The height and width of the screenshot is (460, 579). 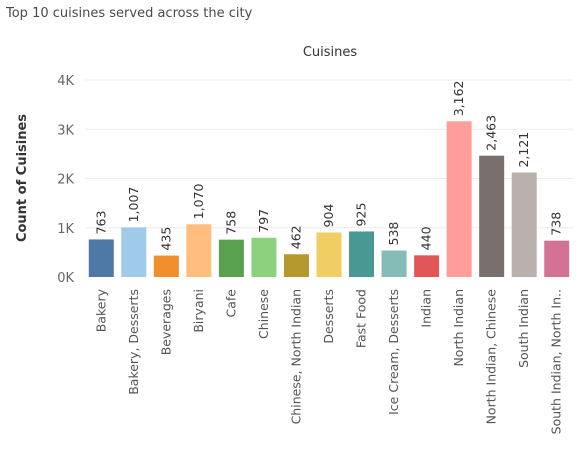 What do you see at coordinates (328, 216) in the screenshot?
I see `data-label: 904` at bounding box center [328, 216].